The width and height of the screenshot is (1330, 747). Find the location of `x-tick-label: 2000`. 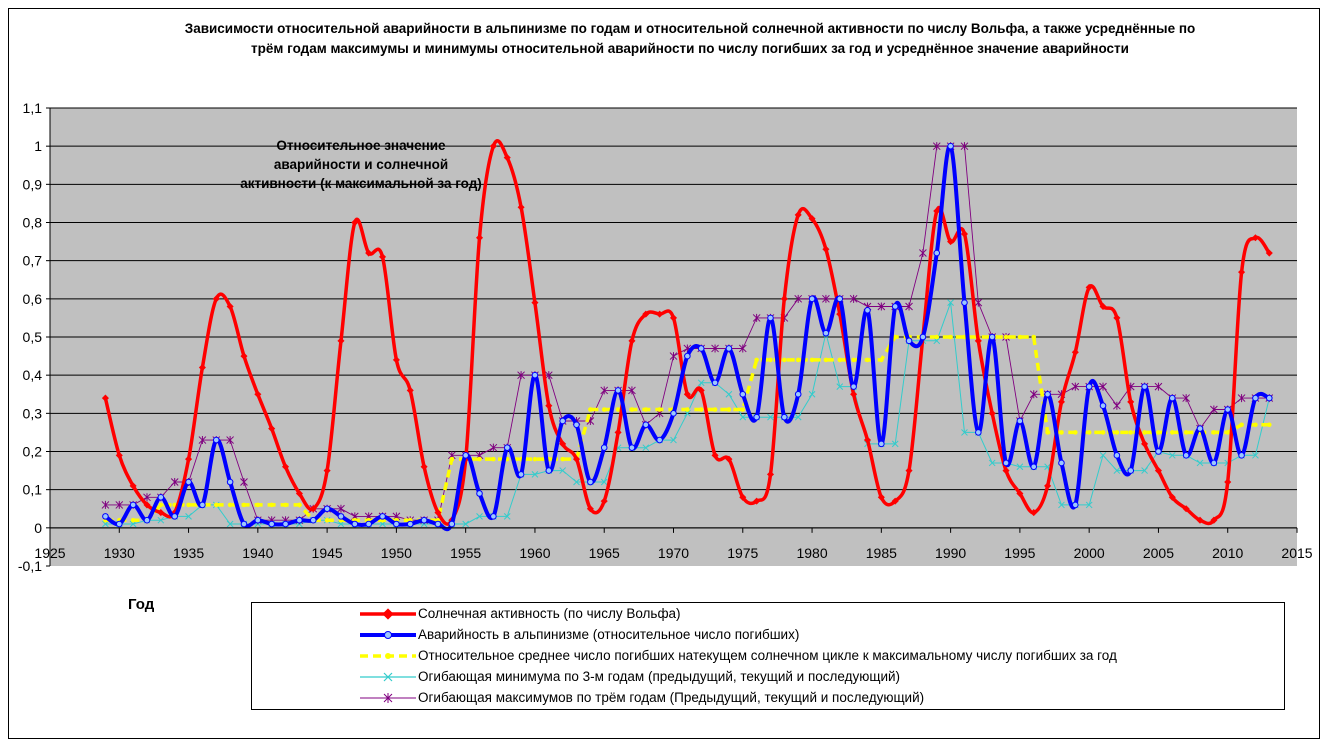

x-tick-label: 2000 is located at coordinates (1089, 553).